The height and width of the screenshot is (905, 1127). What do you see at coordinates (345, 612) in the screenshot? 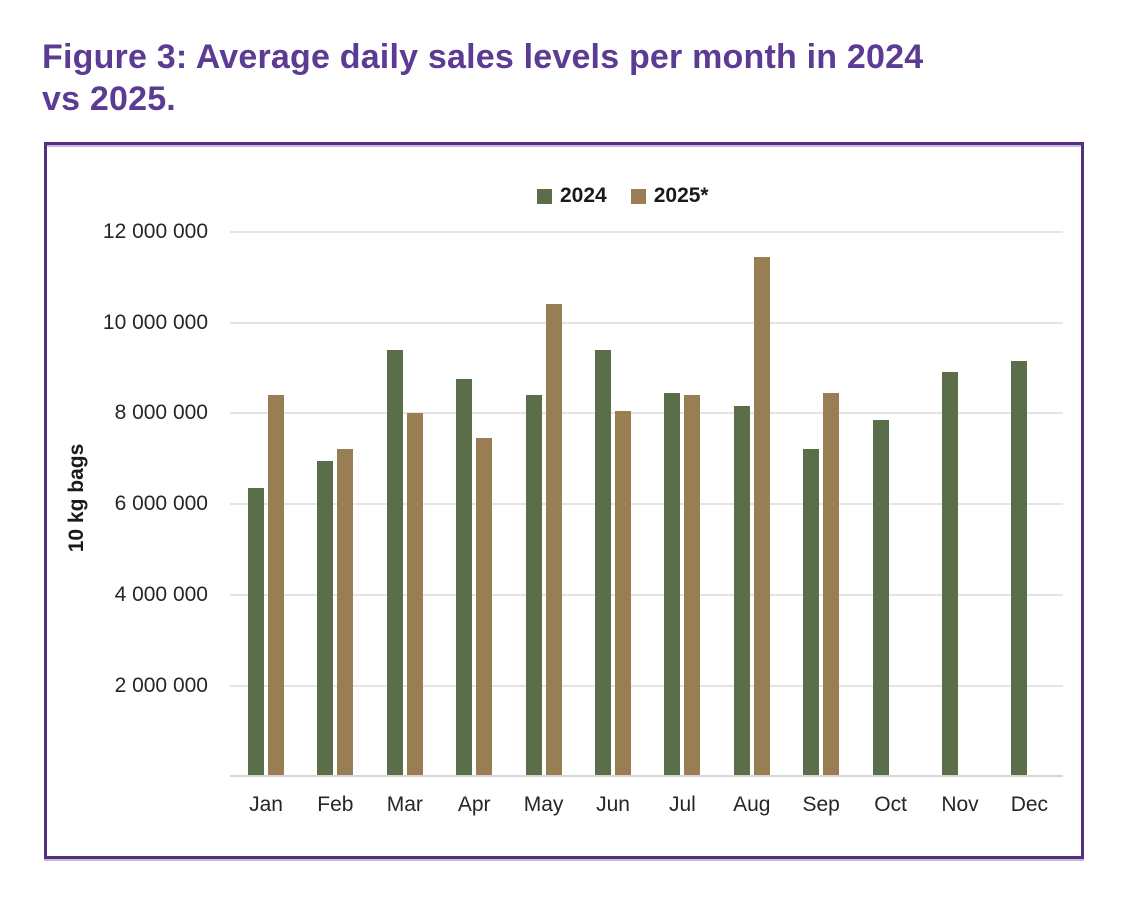
I see `bar-2025-feb` at bounding box center [345, 612].